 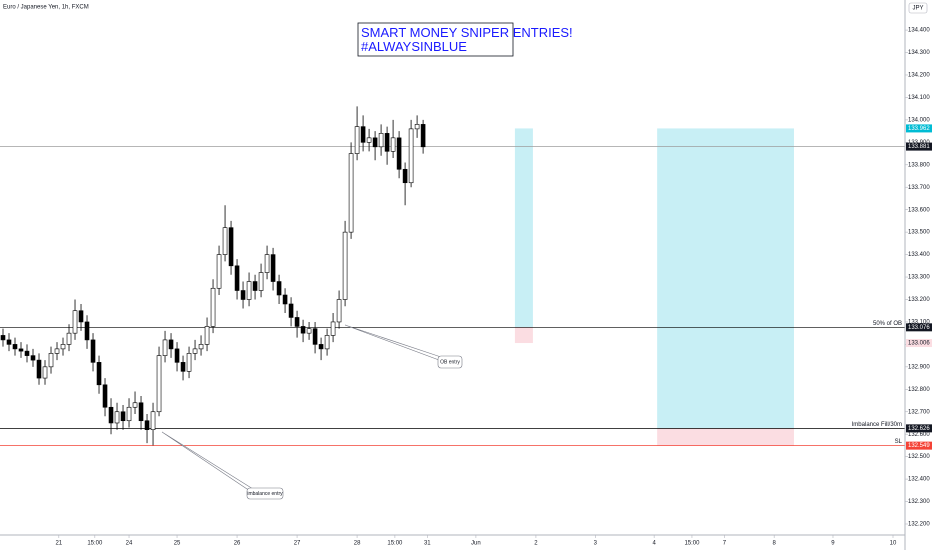 I want to click on price-label: 133.076, so click(x=919, y=328).